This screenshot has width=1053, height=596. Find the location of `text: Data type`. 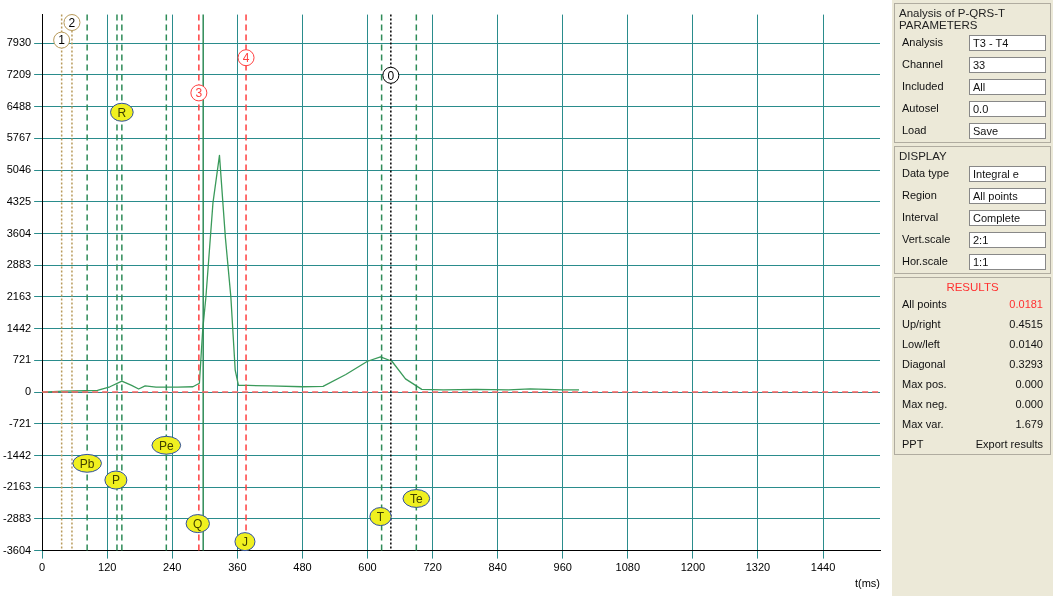

text: Data type is located at coordinates (926, 173).